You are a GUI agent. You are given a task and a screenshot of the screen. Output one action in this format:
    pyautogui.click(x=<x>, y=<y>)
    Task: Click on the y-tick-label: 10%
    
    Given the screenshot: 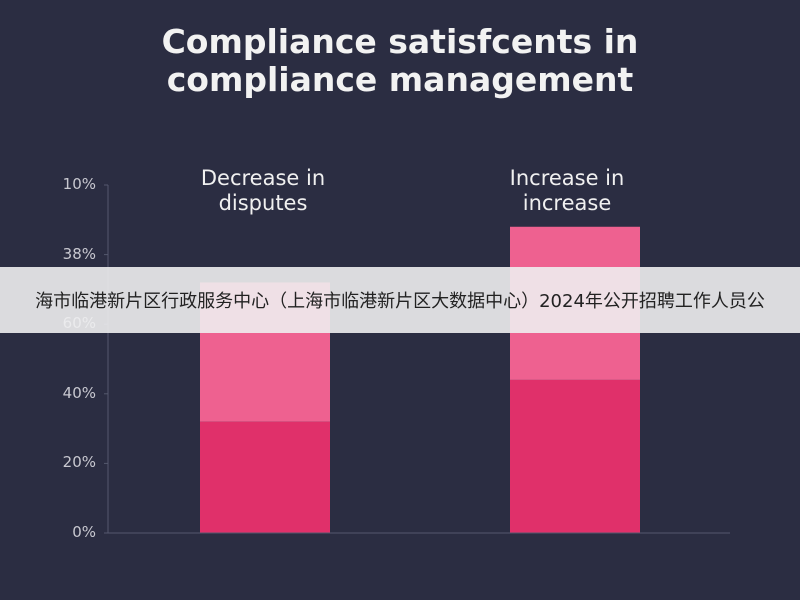 What is the action you would take?
    pyautogui.click(x=79, y=184)
    